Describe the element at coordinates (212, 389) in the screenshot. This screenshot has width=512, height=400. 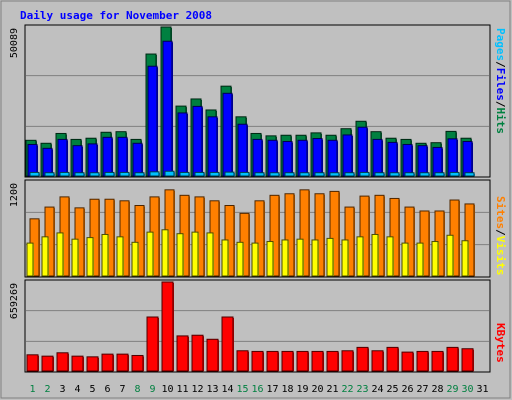
I see `x-tick-label: 13` at that location.